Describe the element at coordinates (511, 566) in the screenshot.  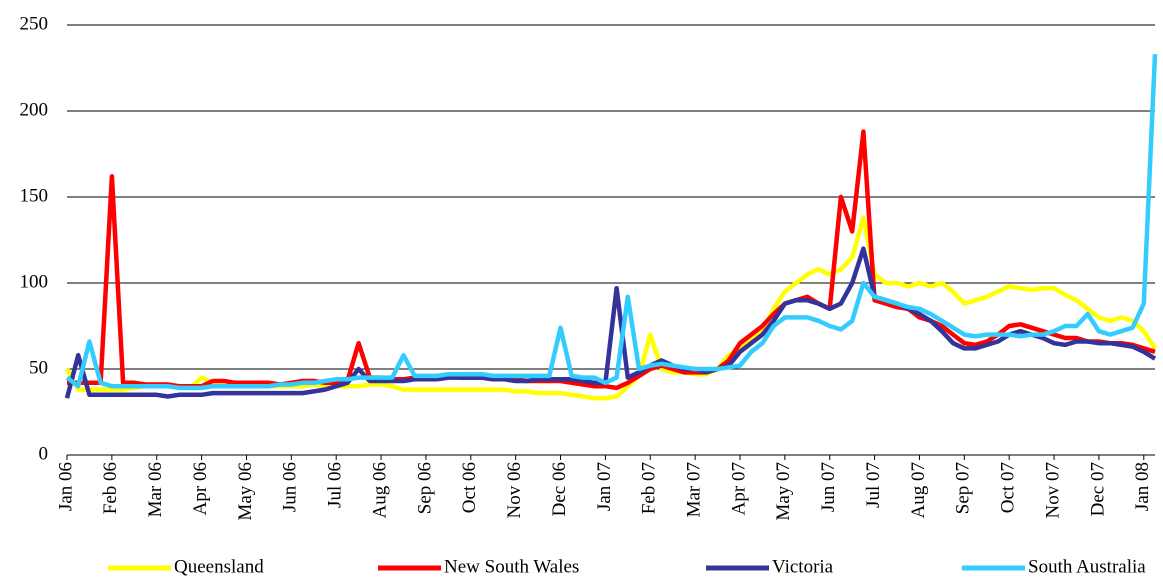
I see `legend-label: New South Wales` at that location.